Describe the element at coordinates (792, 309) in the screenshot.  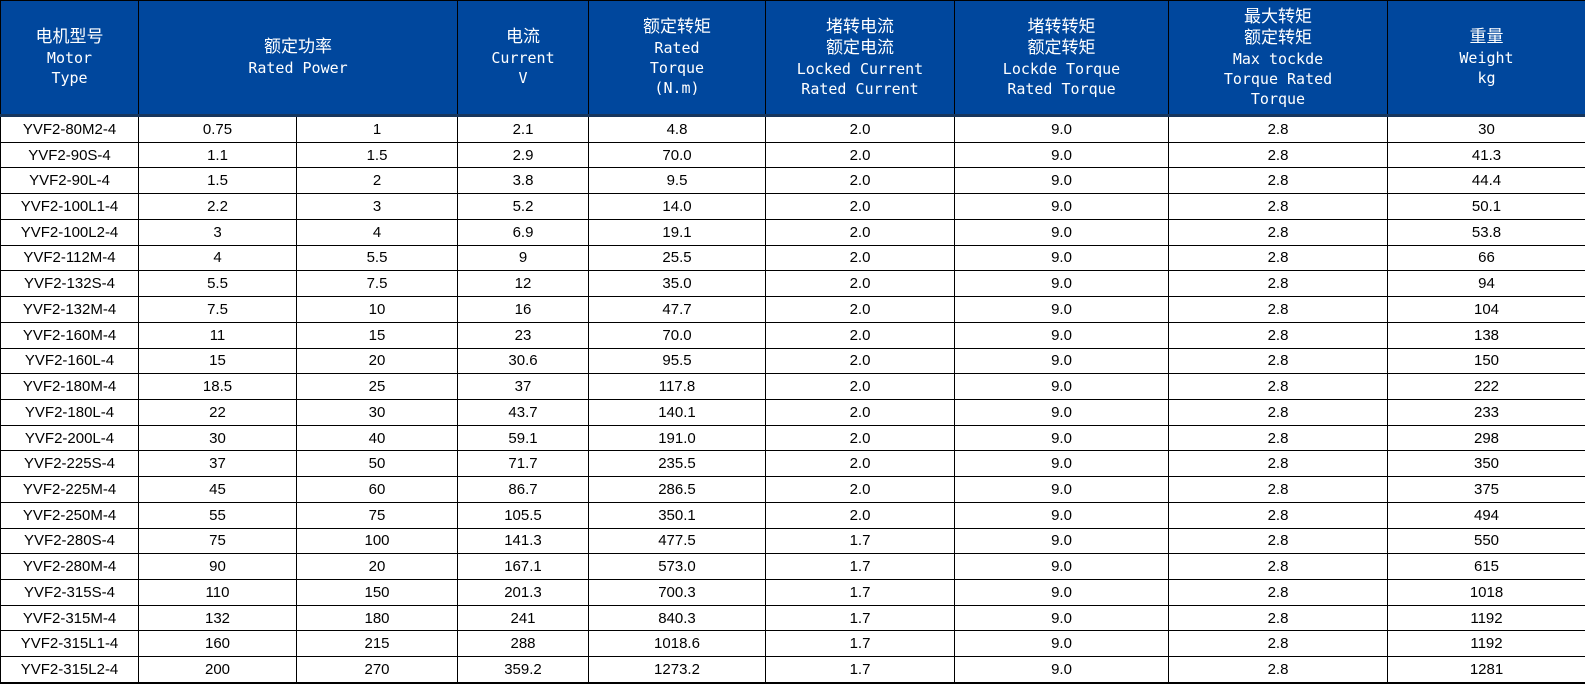
I see `table-row: YVF2-132M-4 7.5 10 16 47.7 2.0 9.0 2.8 104` at that location.